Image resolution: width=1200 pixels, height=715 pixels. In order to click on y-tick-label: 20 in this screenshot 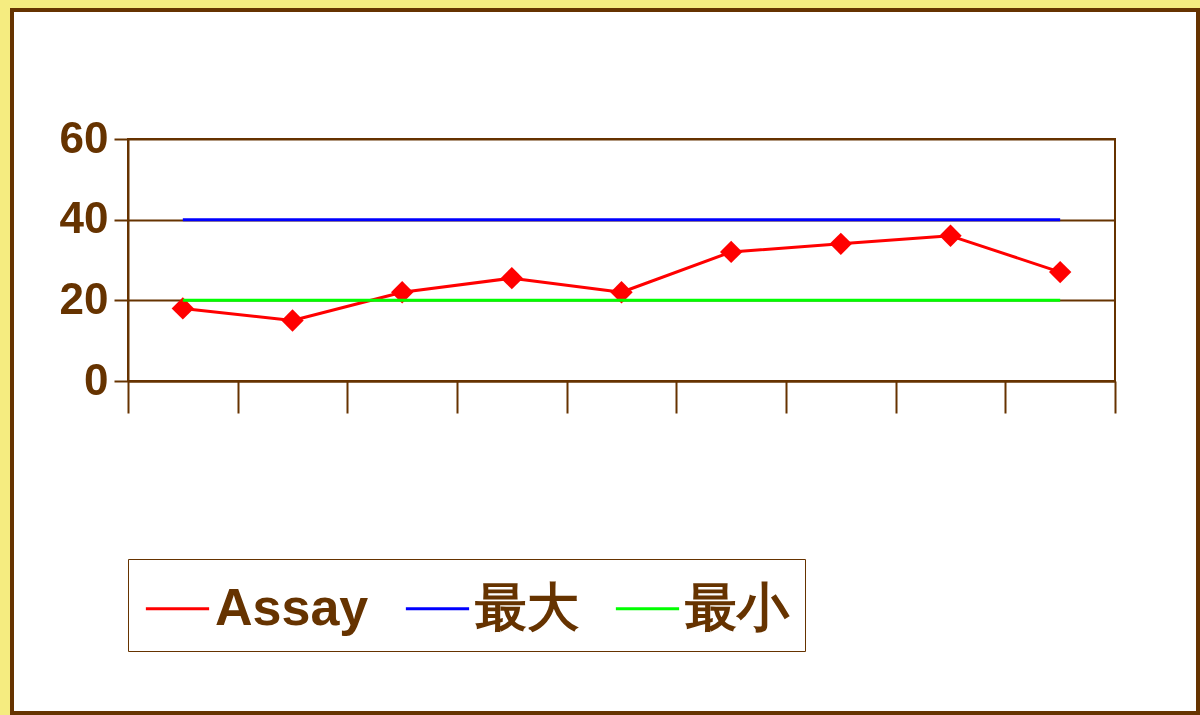, I will do `click(84, 298)`.